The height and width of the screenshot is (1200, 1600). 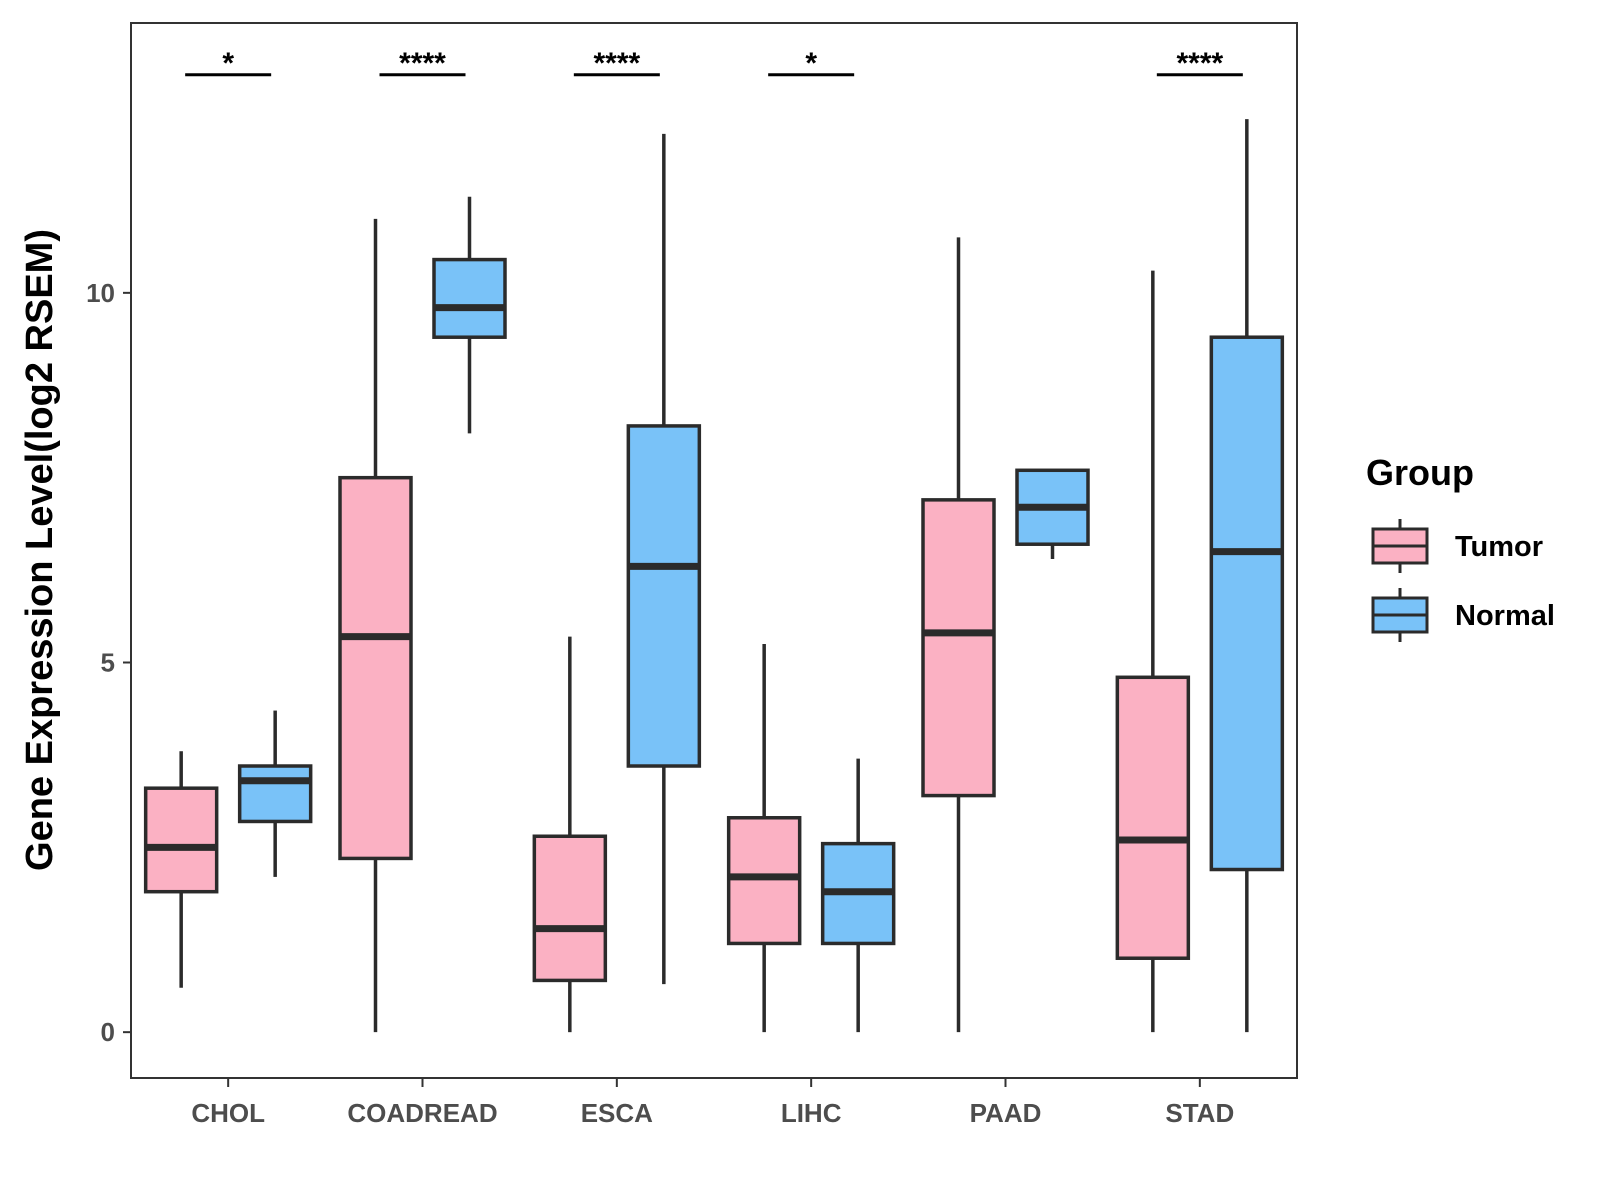 What do you see at coordinates (108, 1032) in the screenshot?
I see `y-tick-label: 0` at bounding box center [108, 1032].